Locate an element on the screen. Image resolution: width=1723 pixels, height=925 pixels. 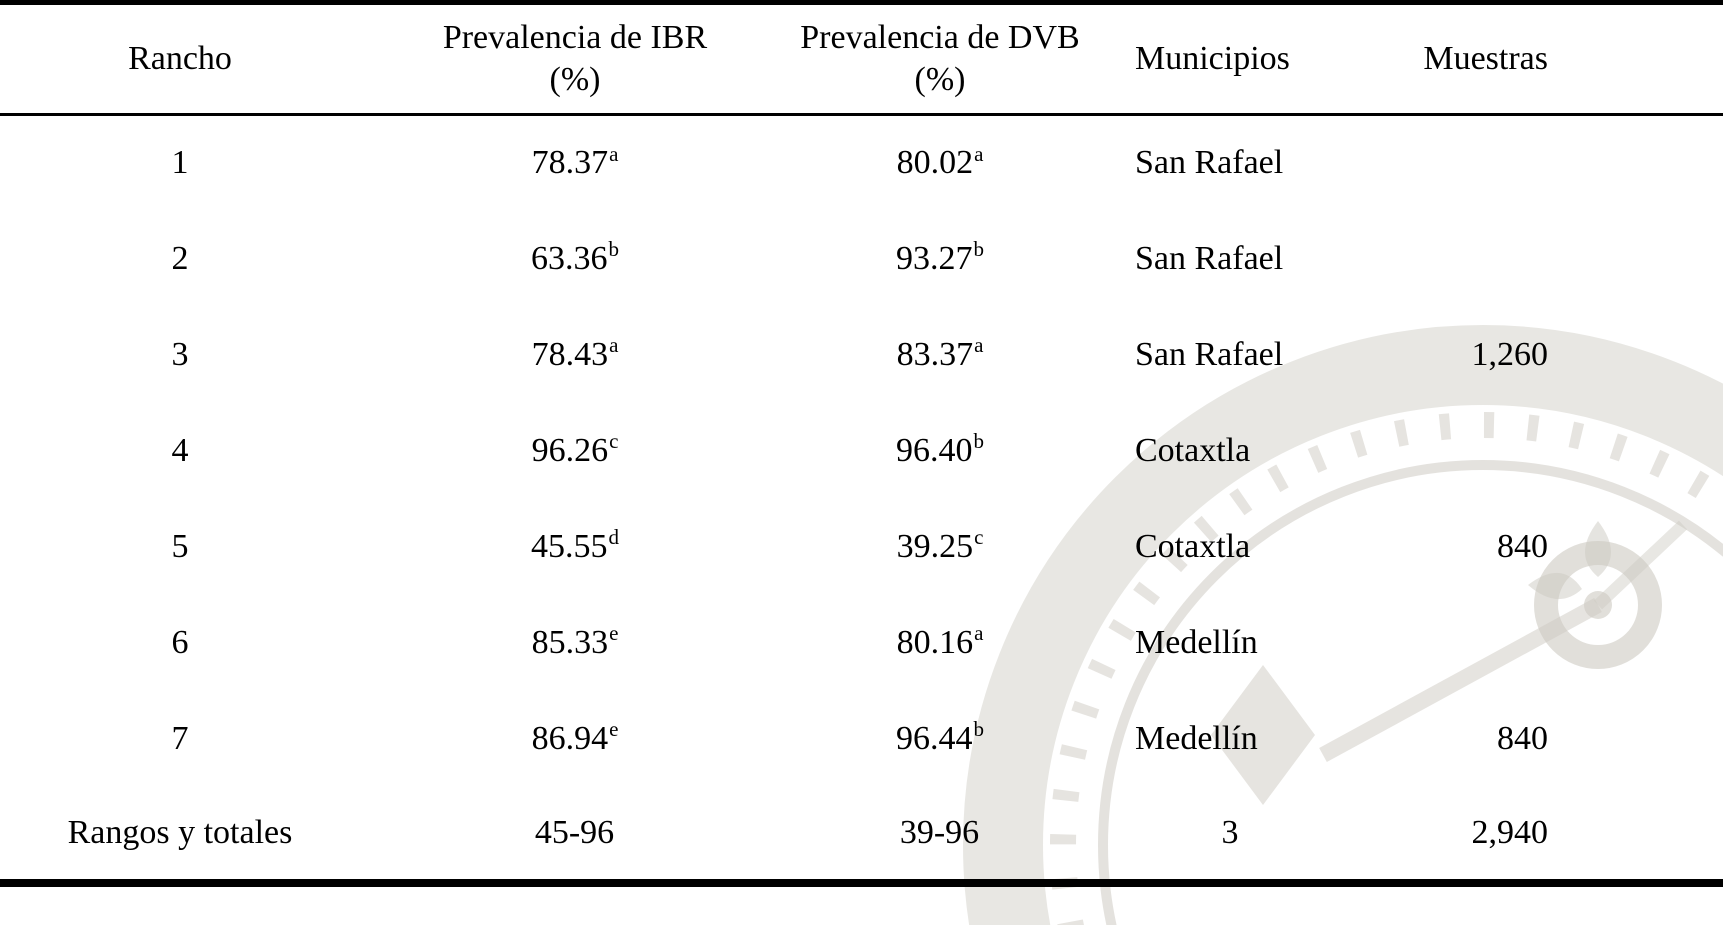
cell-ibr: 63.36b is located at coordinates (575, 259).